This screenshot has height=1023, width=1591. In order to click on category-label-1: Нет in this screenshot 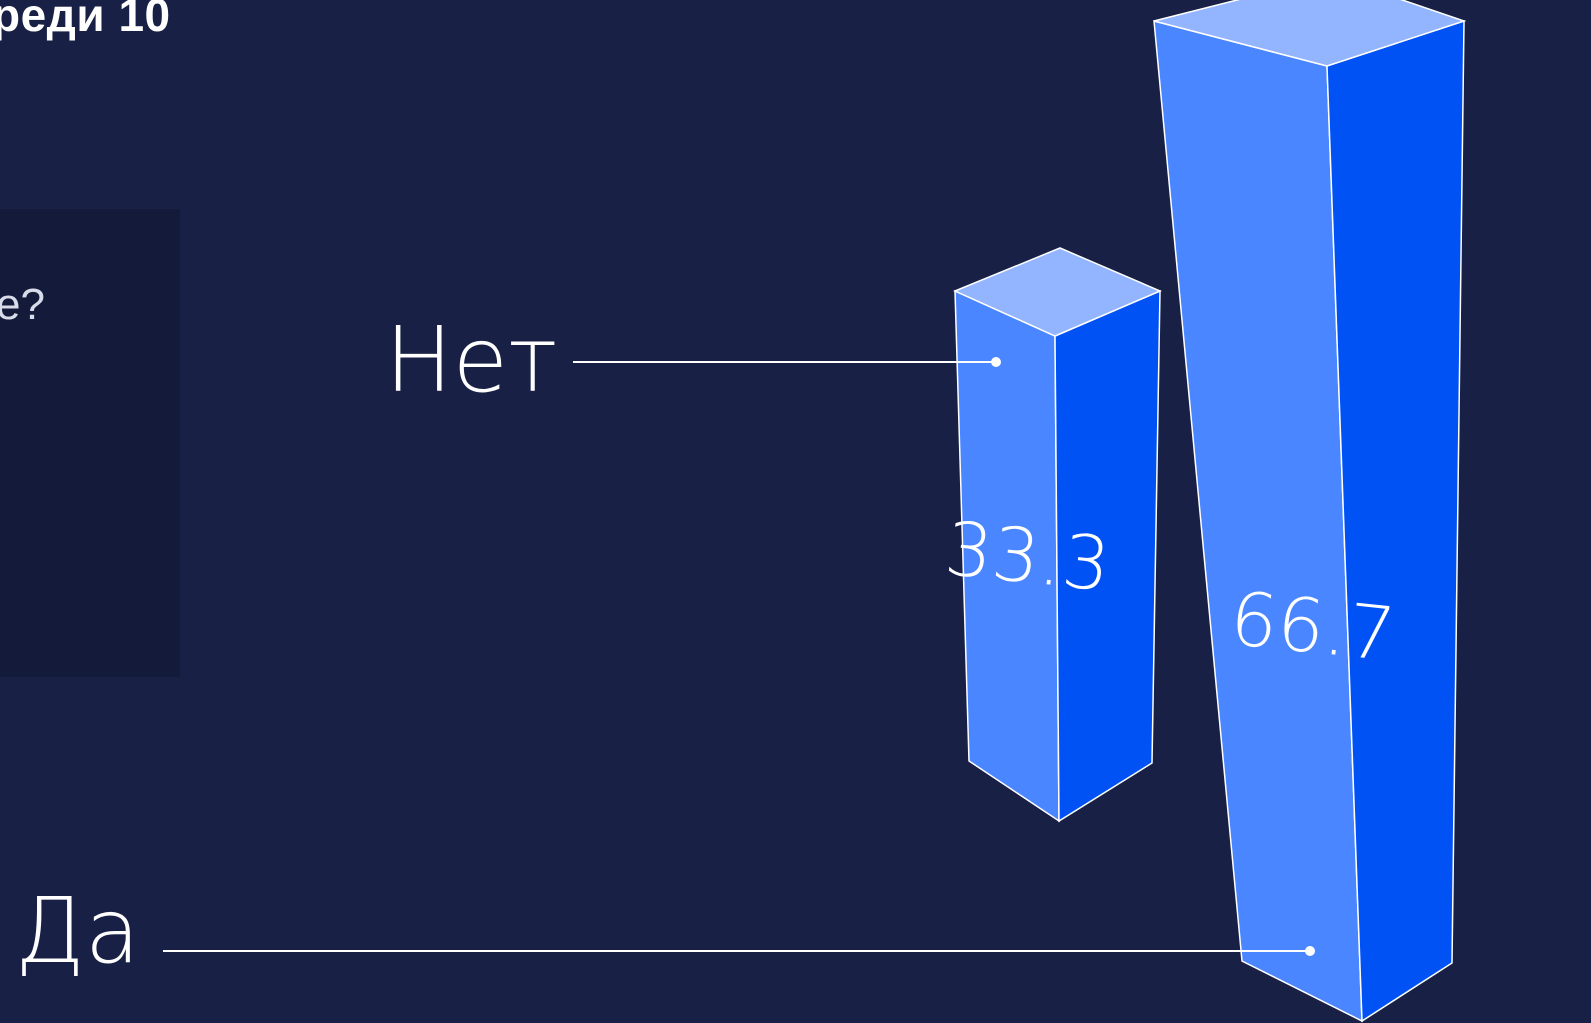, I will do `click(471, 360)`.